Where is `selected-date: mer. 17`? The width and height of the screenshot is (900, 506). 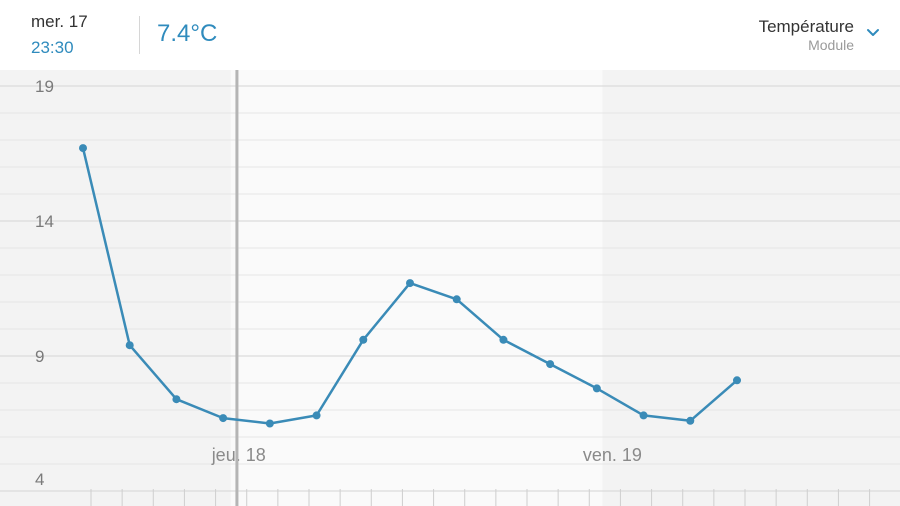
selected-date: mer. 17 is located at coordinates (59, 21).